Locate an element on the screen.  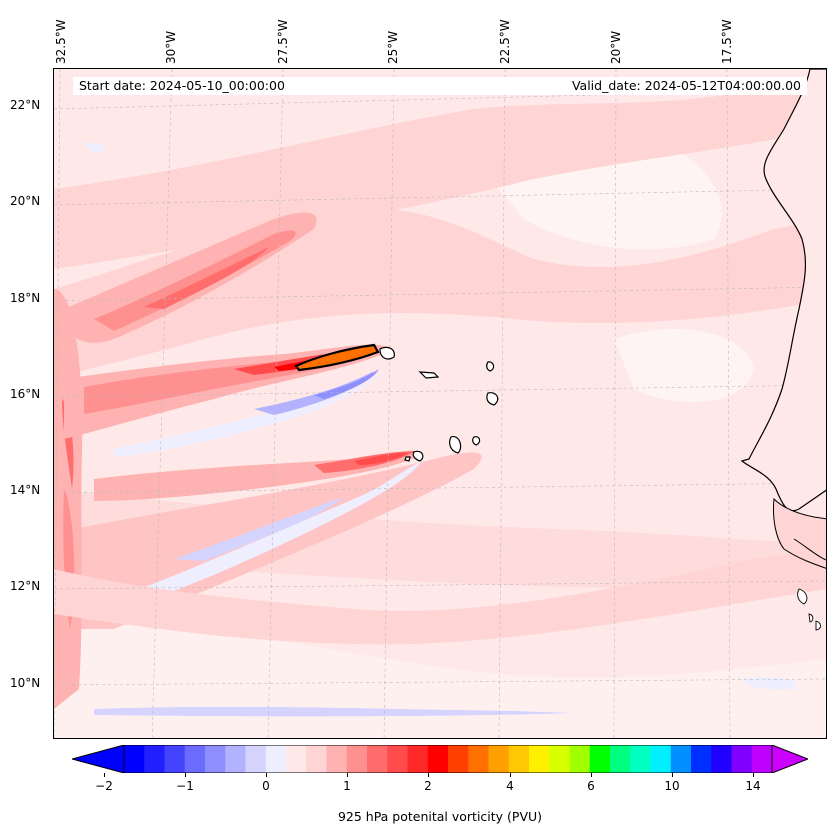
lon-label-27-5w: 27.5°W is located at coordinates (283, 41).